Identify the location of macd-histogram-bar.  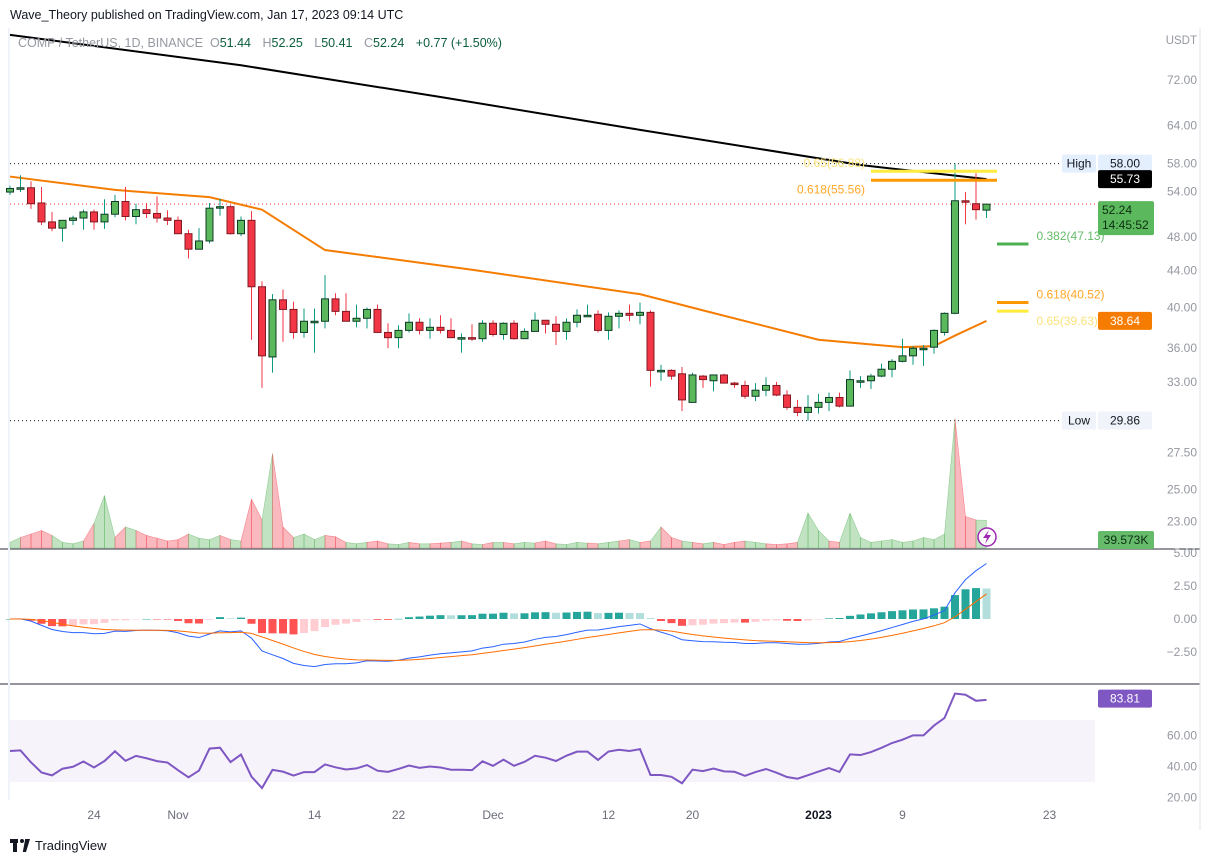
(839, 618).